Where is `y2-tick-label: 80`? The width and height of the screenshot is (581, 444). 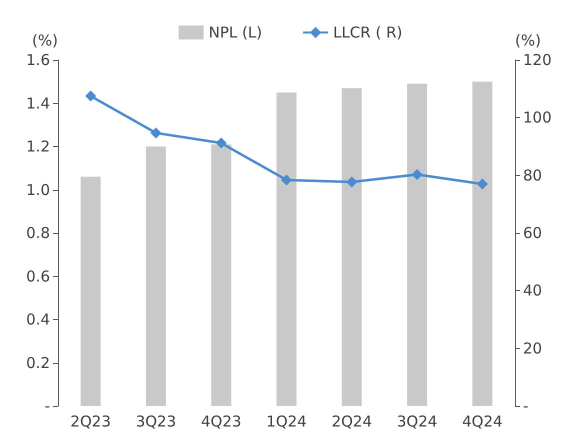 y2-tick-label: 80 is located at coordinates (532, 175).